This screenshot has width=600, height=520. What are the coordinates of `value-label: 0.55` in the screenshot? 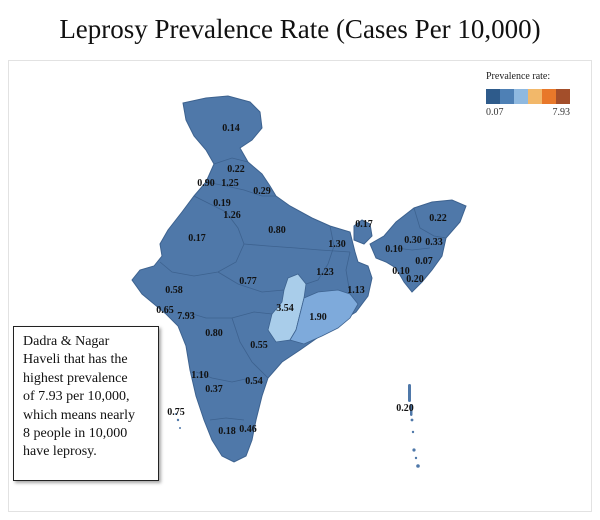 It's located at (259, 345).